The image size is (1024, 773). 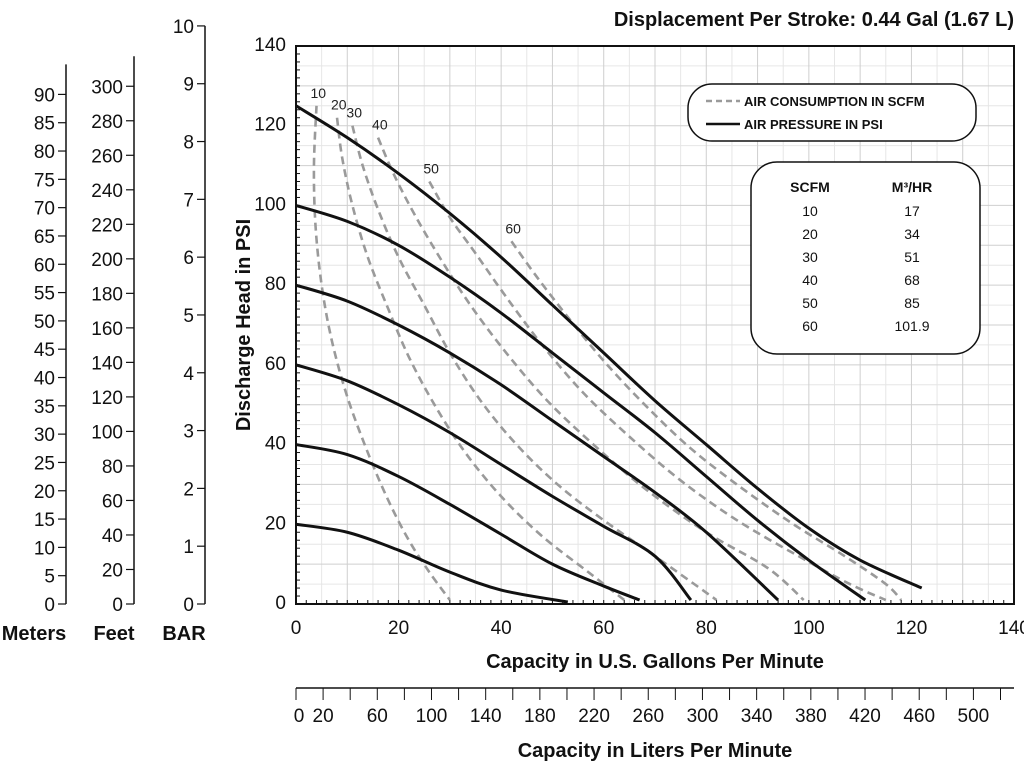 What do you see at coordinates (912, 187) in the screenshot?
I see `conversion-table-header: M³/HR` at bounding box center [912, 187].